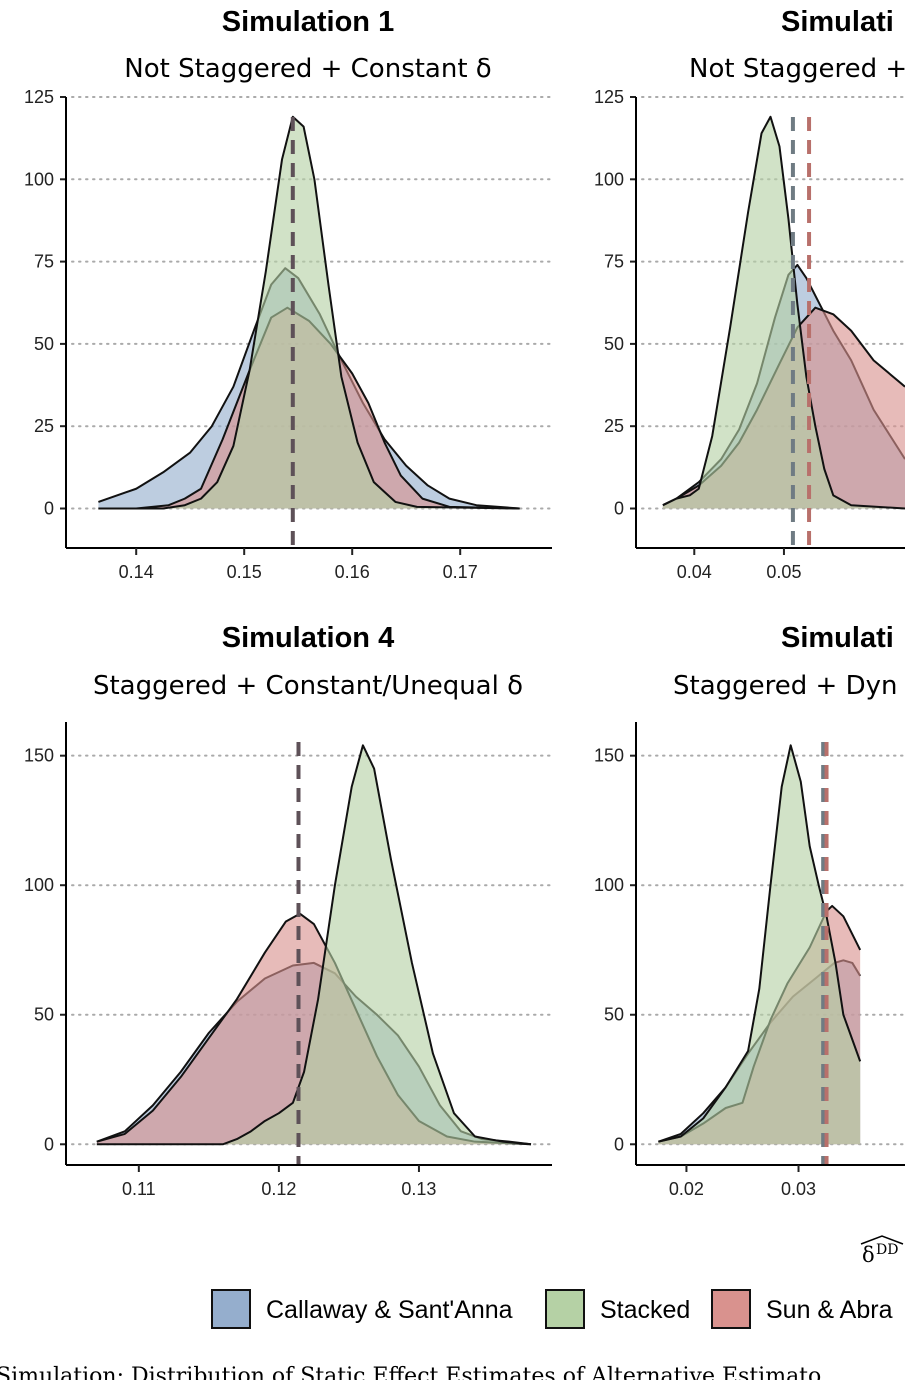 This screenshot has height=1380, width=905. I want to click on svg-text: DD, so click(887, 1250).